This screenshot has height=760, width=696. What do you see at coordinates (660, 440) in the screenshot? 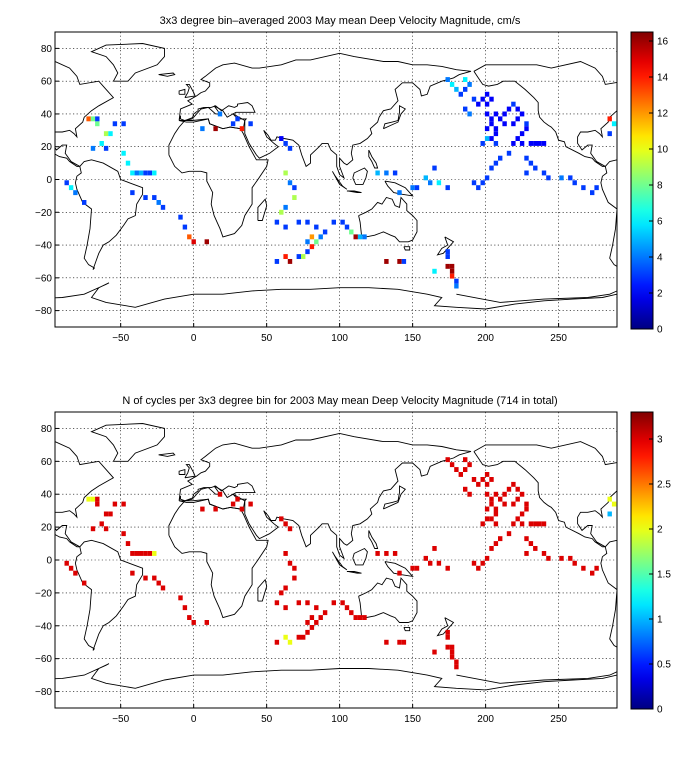
I see `colorbar-tick-label: 3` at bounding box center [660, 440].